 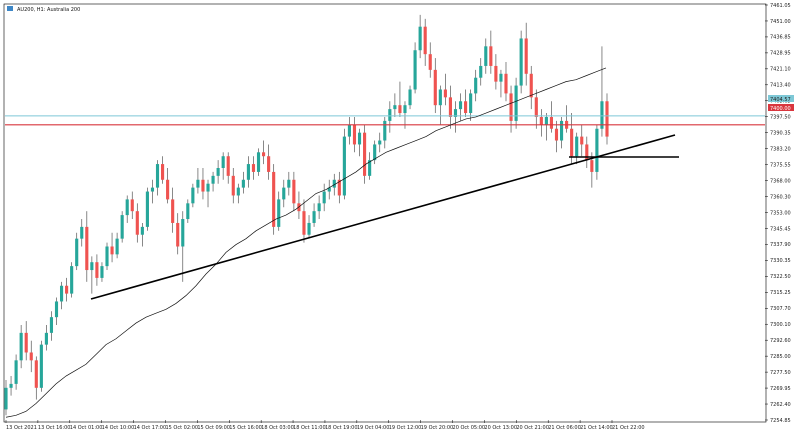 What do you see at coordinates (405, 428) in the screenshot?
I see `x-tick-label: 19 Oct 12:00` at bounding box center [405, 428].